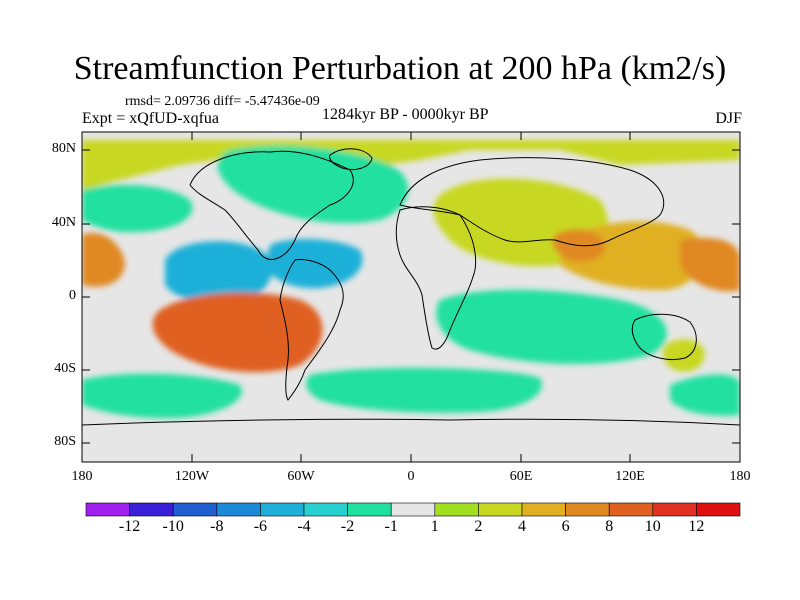  What do you see at coordinates (304, 526) in the screenshot?
I see `colorbar-label: -4` at bounding box center [304, 526].